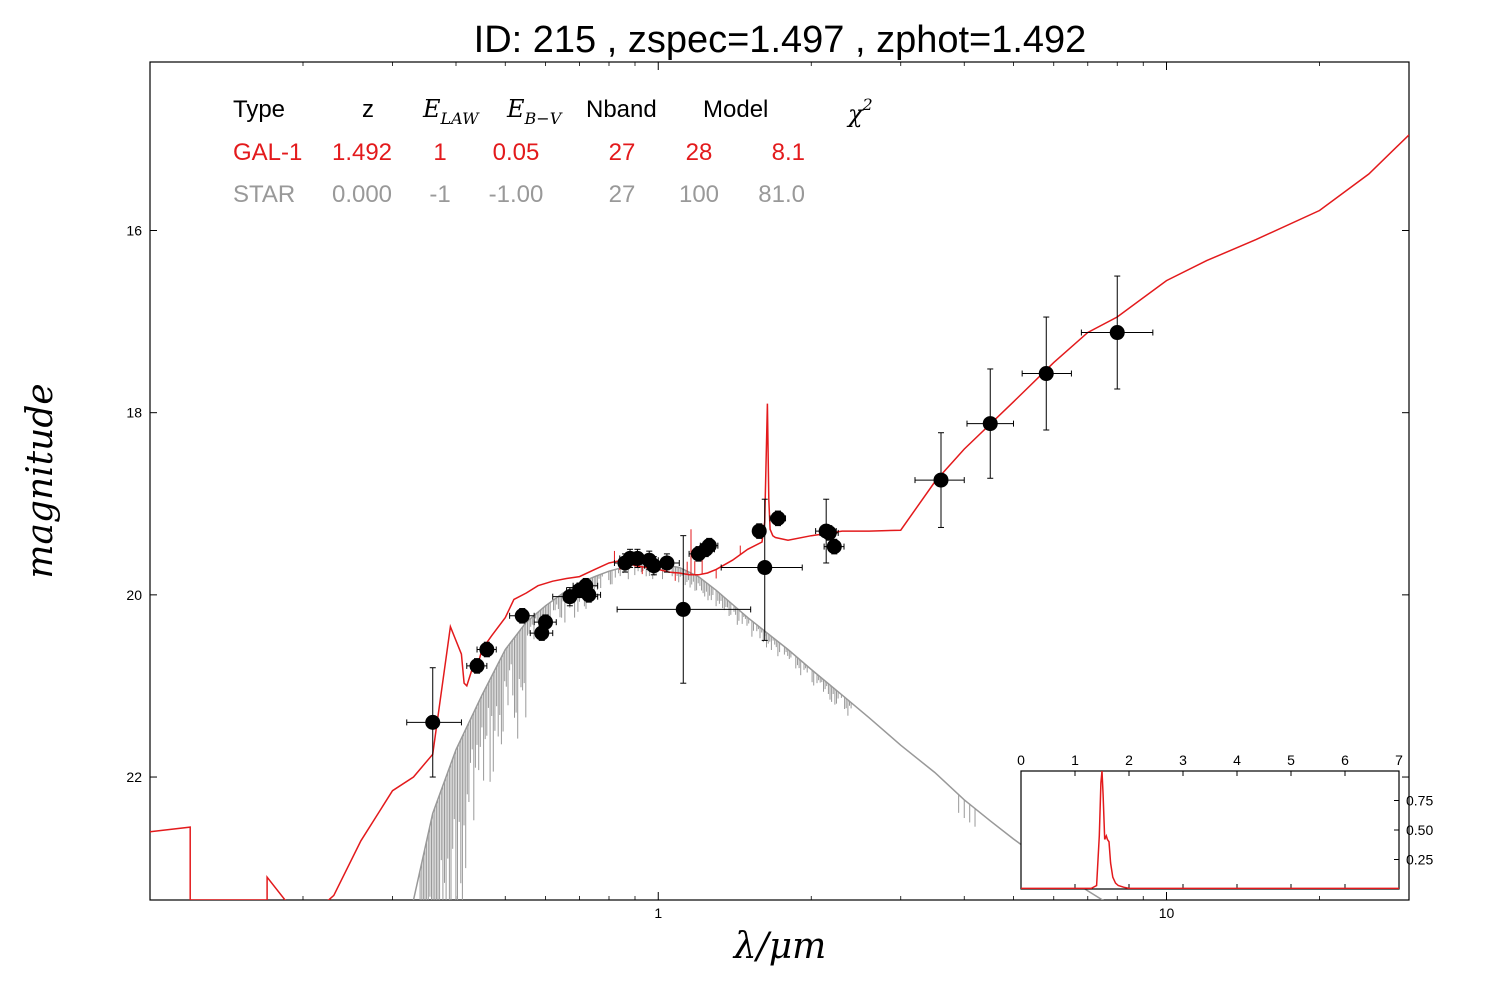 The width and height of the screenshot is (1500, 1000). Describe the element at coordinates (1021, 760) in the screenshot. I see `inset-x-tick-label: 0` at that location.